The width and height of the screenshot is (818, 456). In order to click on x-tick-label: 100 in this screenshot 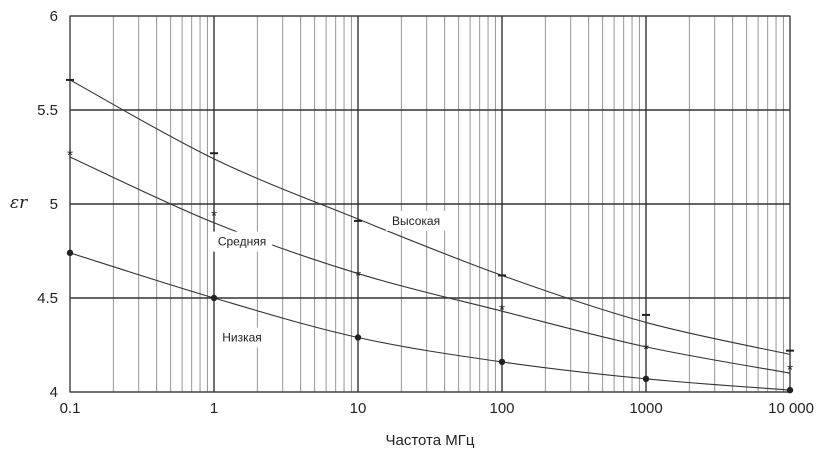, I will do `click(501, 408)`.